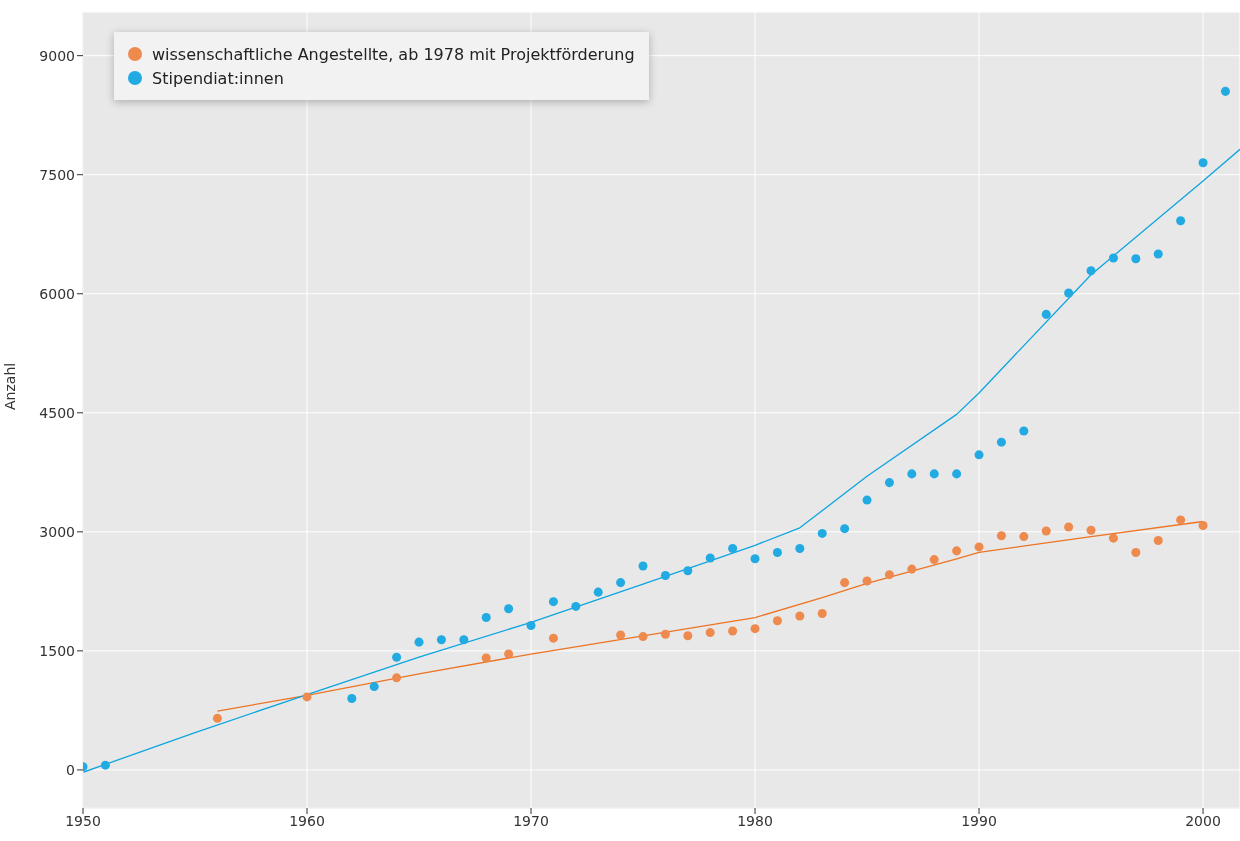 This screenshot has width=1240, height=841. Describe the element at coordinates (57, 293) in the screenshot. I see `y-tick-label: 6000` at that location.